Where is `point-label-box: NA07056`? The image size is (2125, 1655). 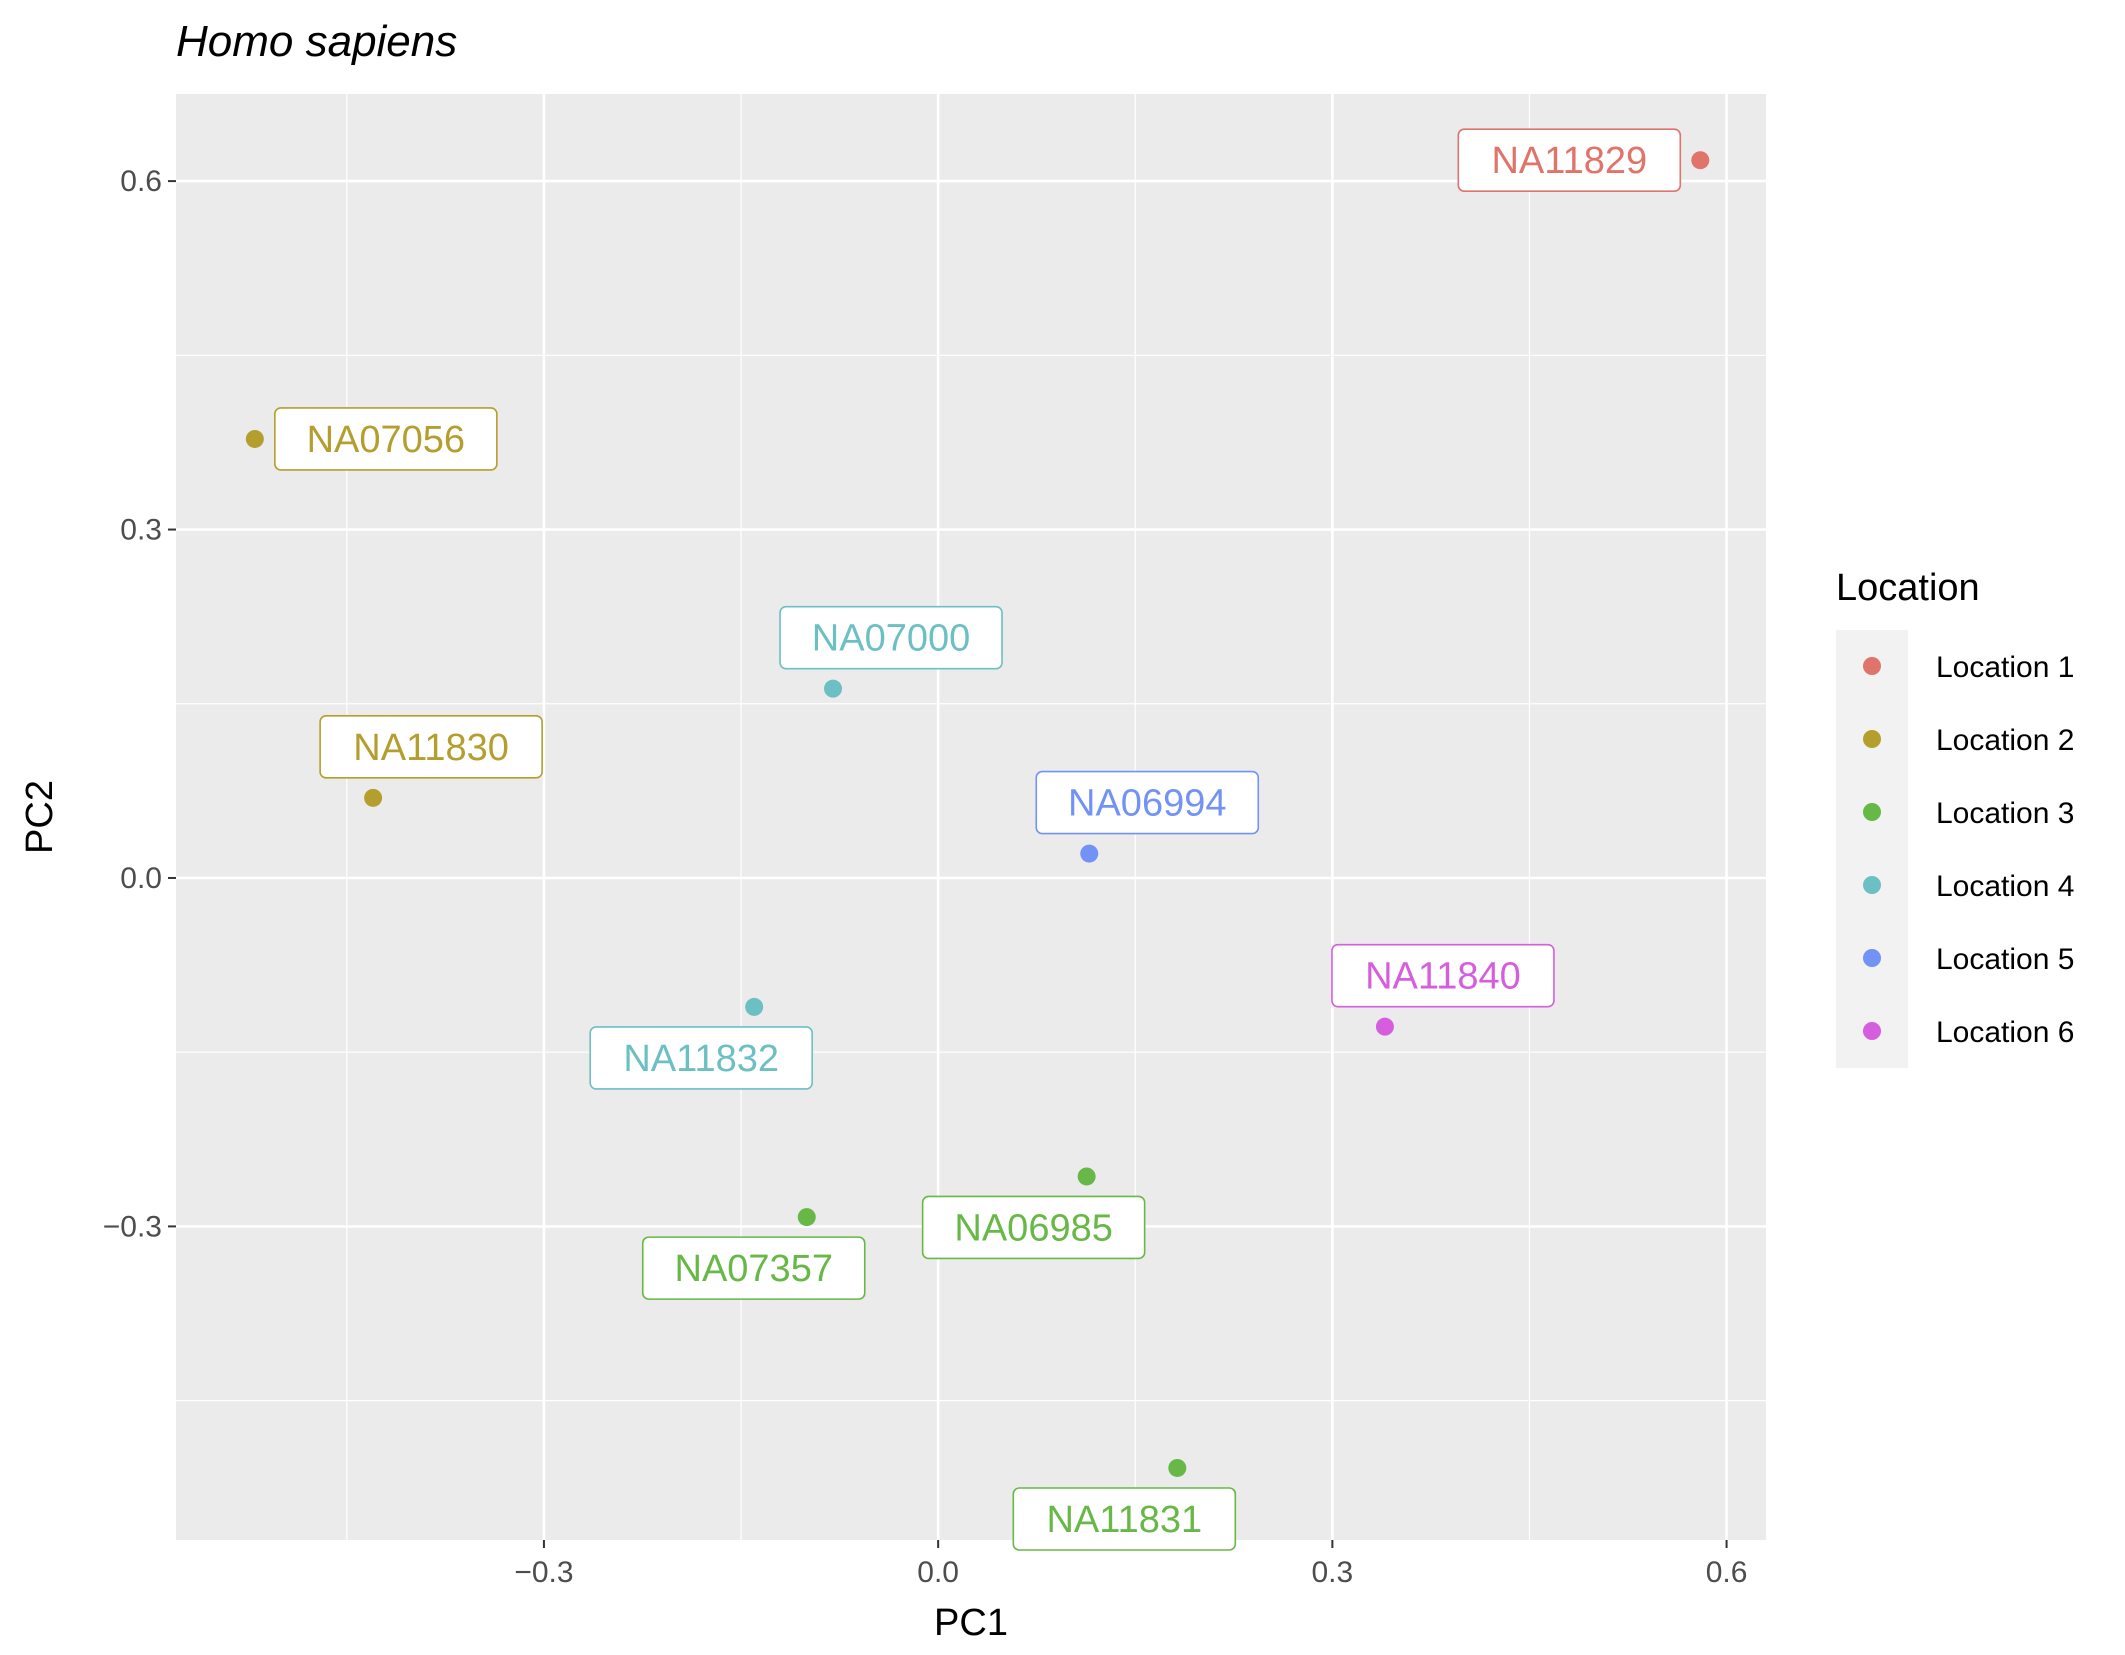
point-label-box: NA07056 is located at coordinates (386, 439).